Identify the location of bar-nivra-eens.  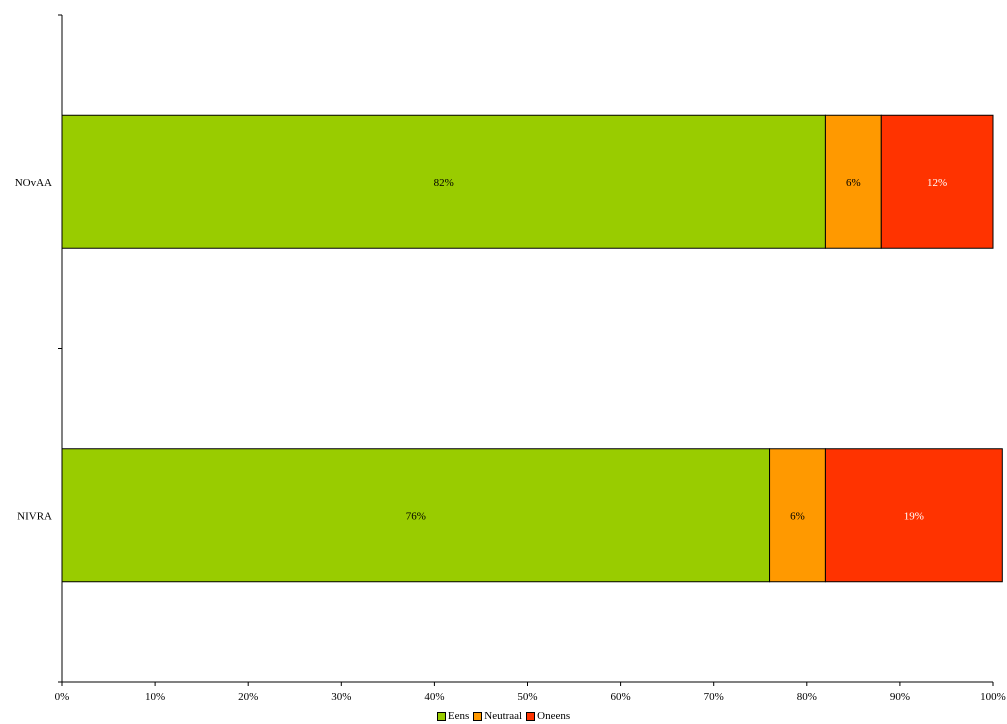
(416, 515).